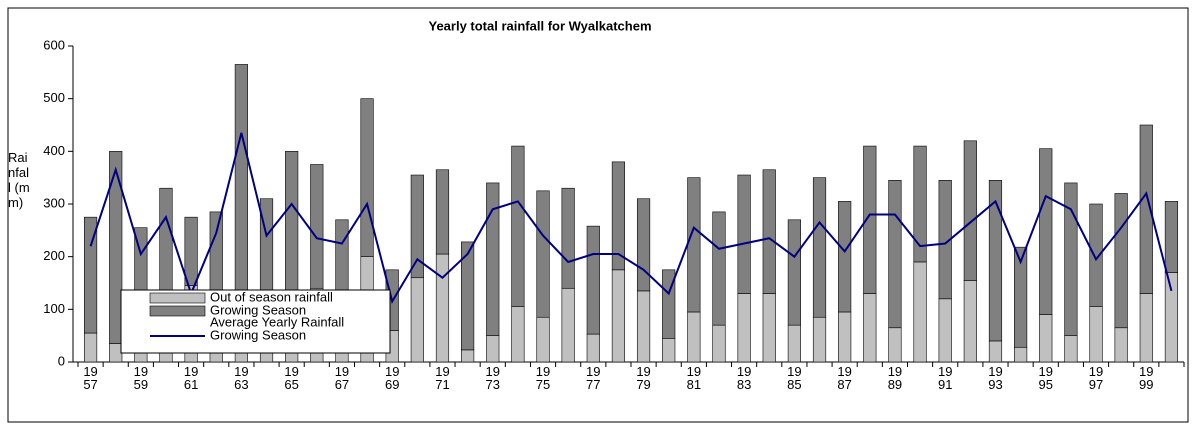 The height and width of the screenshot is (429, 1197). Describe the element at coordinates (744, 378) in the screenshot. I see `x-tick-label: 1983` at that location.